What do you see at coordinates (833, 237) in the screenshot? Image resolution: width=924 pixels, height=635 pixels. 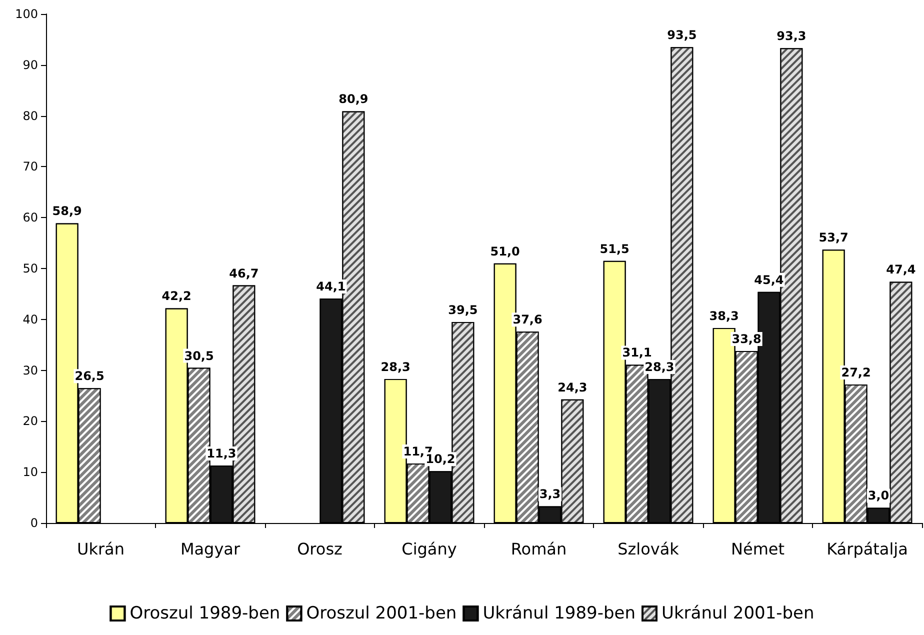 I see `data-label: 53,7` at bounding box center [833, 237].